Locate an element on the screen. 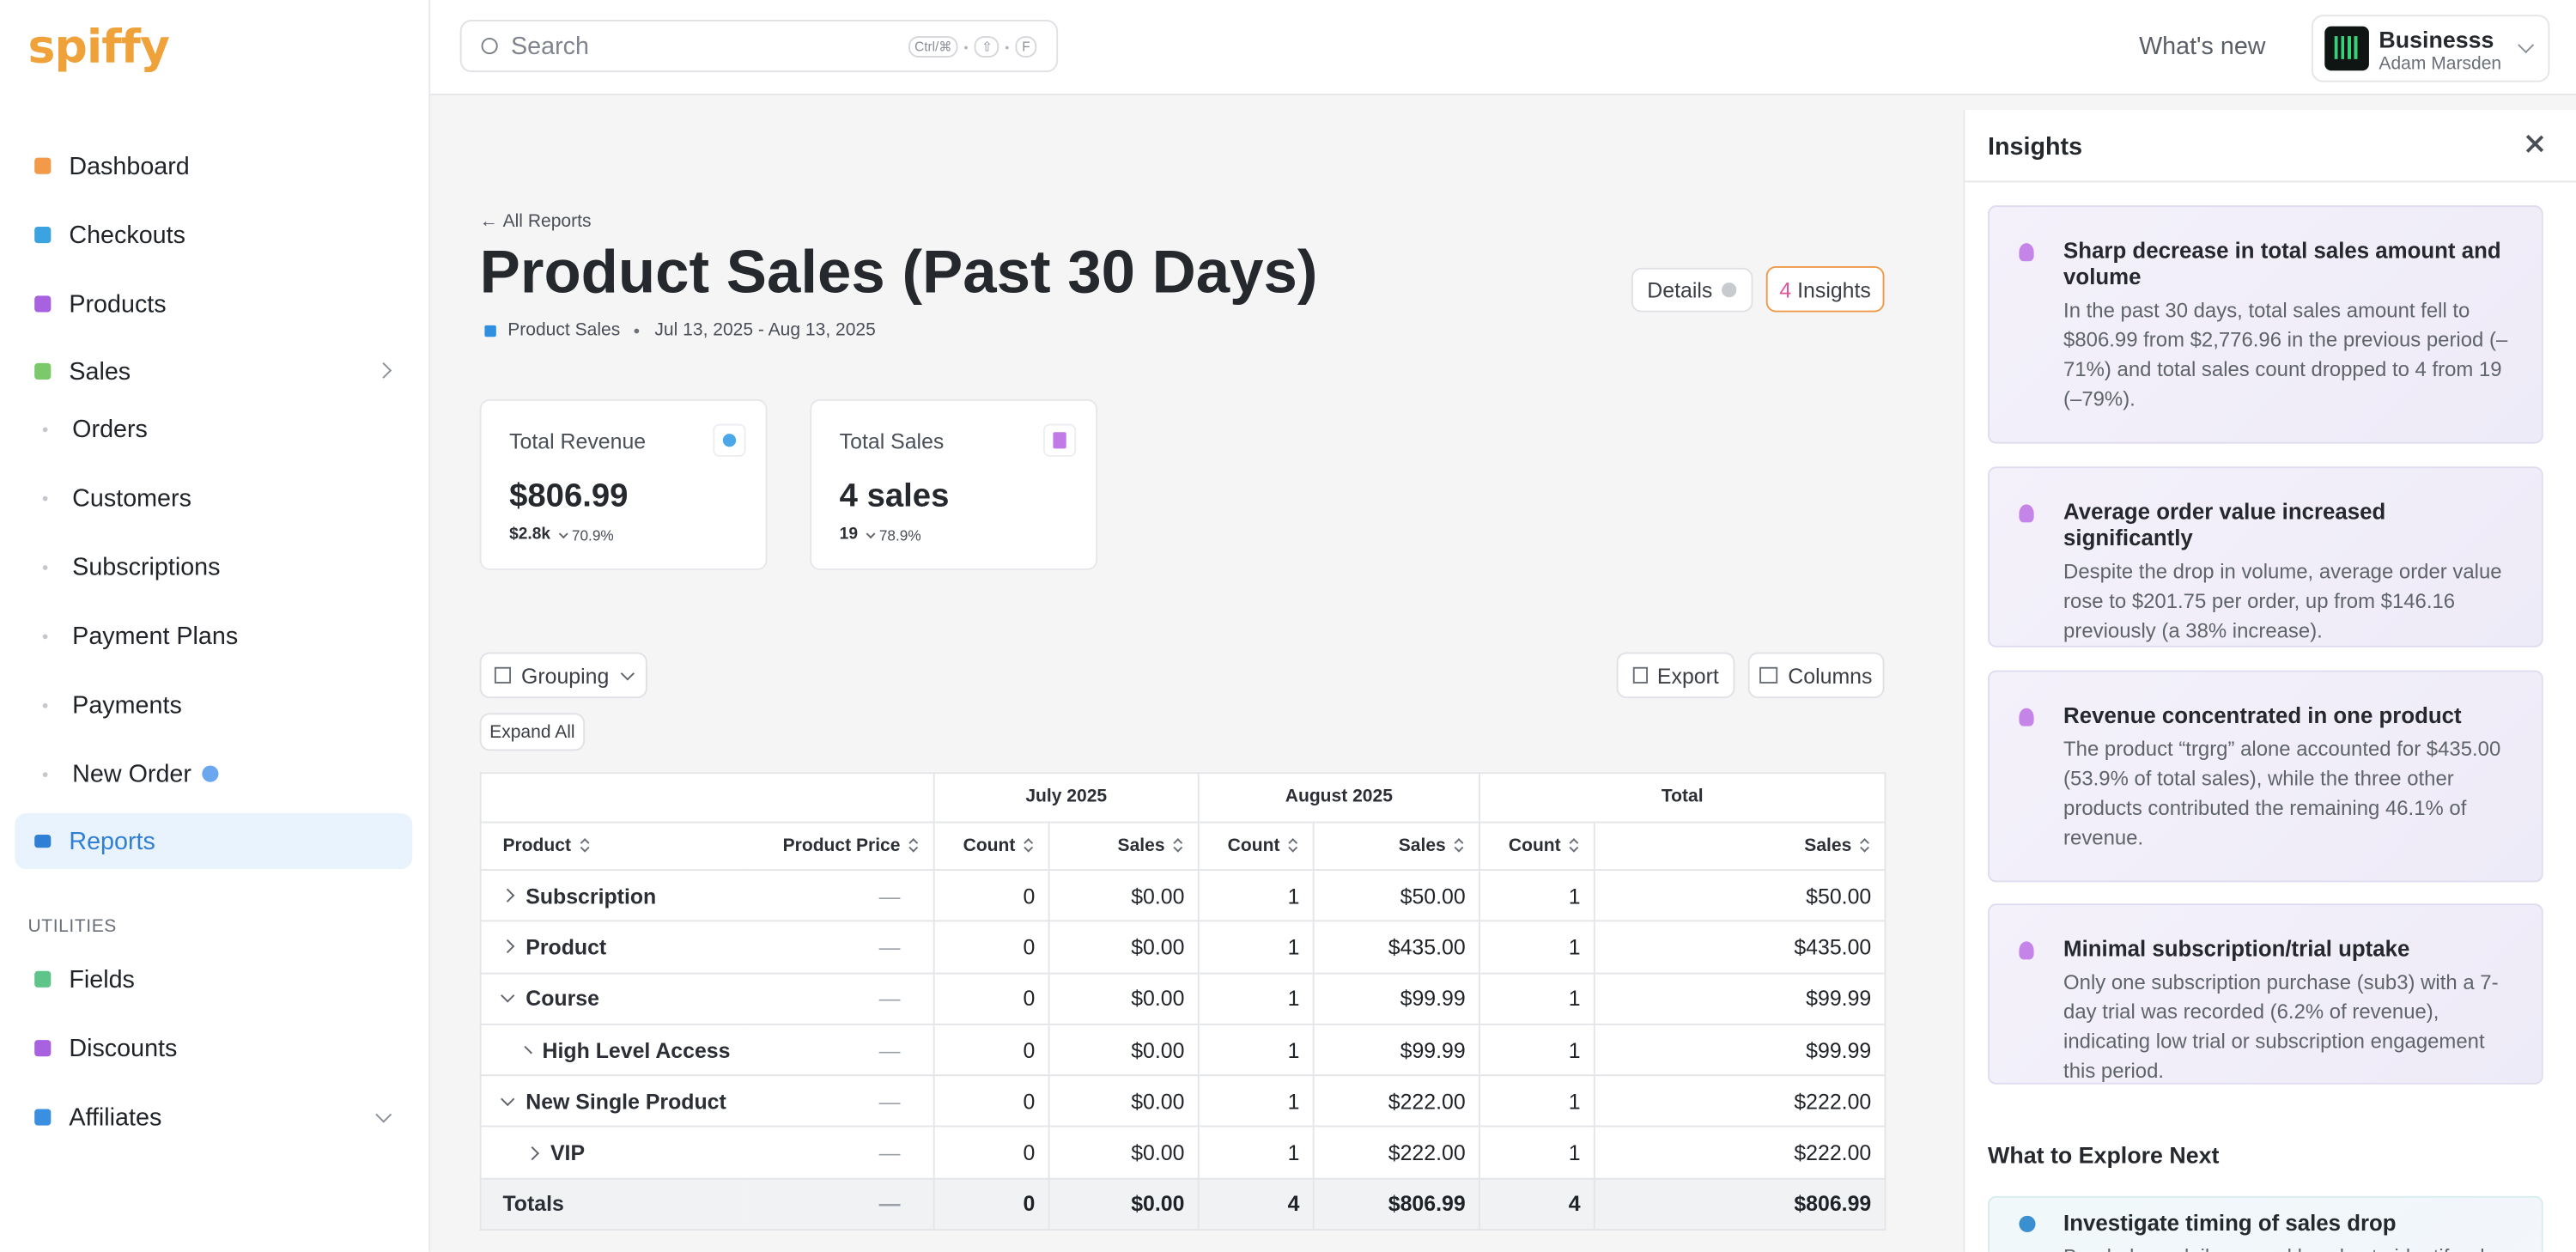 This screenshot has width=2576, height=1252. nav-label: Fields is located at coordinates (102, 980).